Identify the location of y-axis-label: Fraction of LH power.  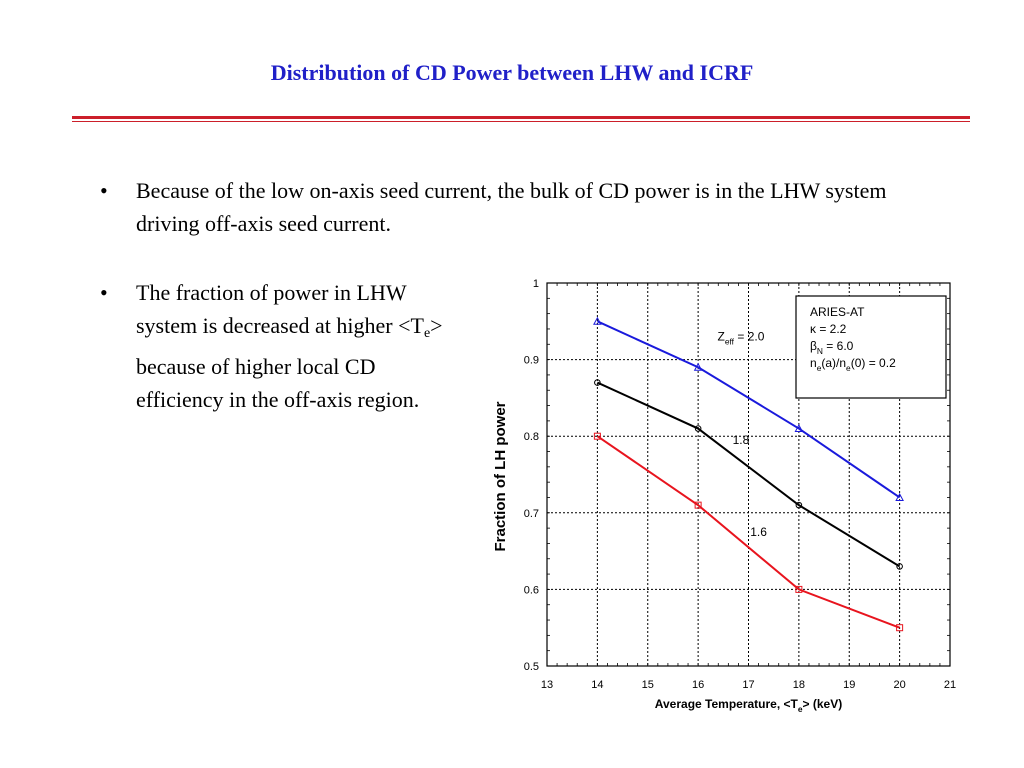
(500, 476).